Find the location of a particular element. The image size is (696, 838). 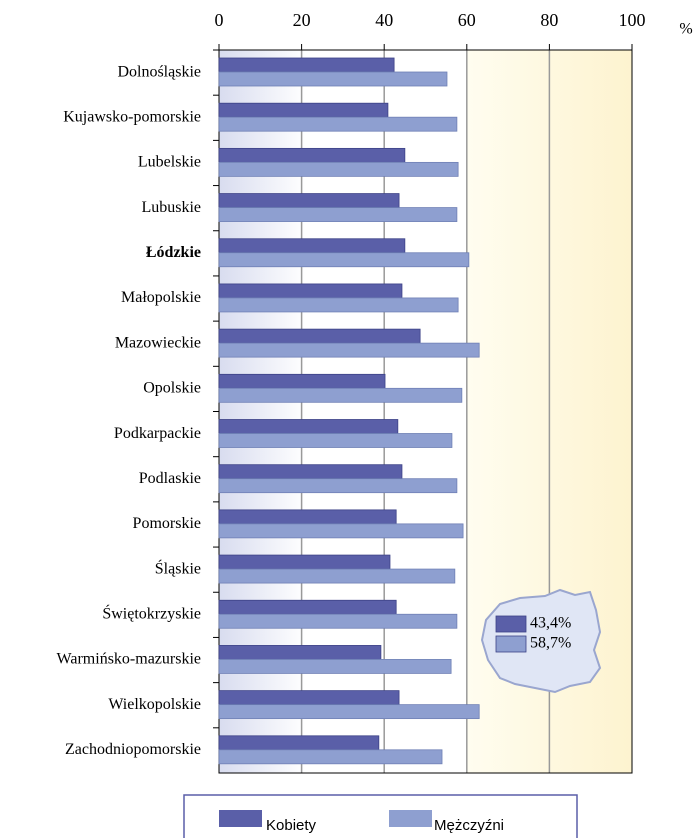

x-tick-label: 40 is located at coordinates (384, 20).